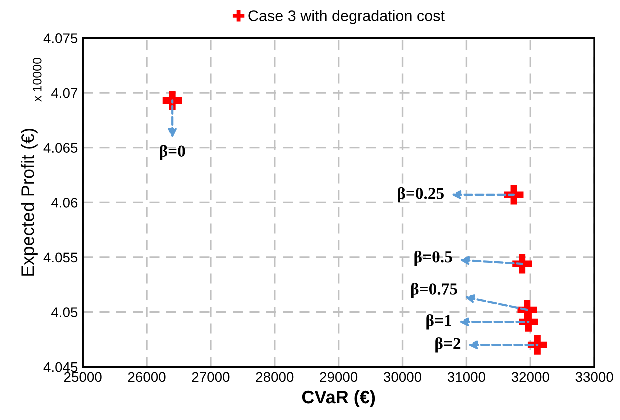  Describe the element at coordinates (173, 152) in the screenshot. I see `annotation: β=0` at that location.